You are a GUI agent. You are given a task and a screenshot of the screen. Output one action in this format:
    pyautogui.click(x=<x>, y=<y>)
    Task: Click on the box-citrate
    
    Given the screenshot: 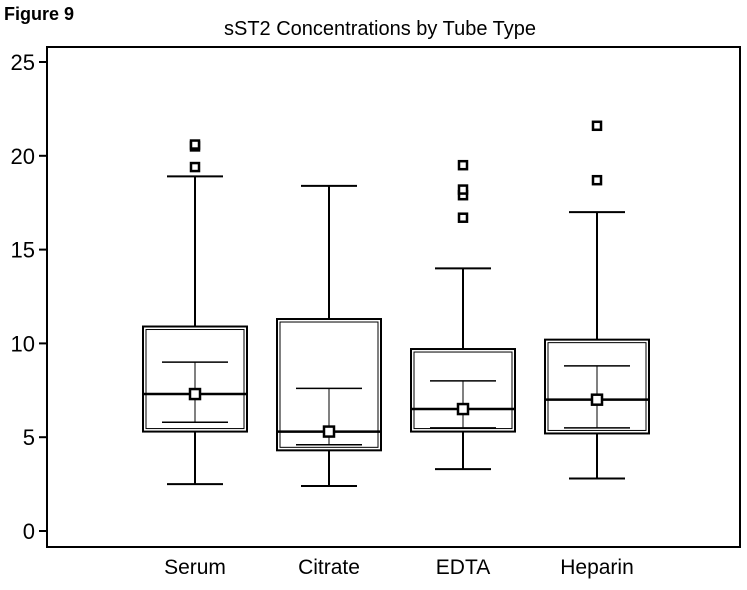 What is the action you would take?
    pyautogui.click(x=329, y=335)
    